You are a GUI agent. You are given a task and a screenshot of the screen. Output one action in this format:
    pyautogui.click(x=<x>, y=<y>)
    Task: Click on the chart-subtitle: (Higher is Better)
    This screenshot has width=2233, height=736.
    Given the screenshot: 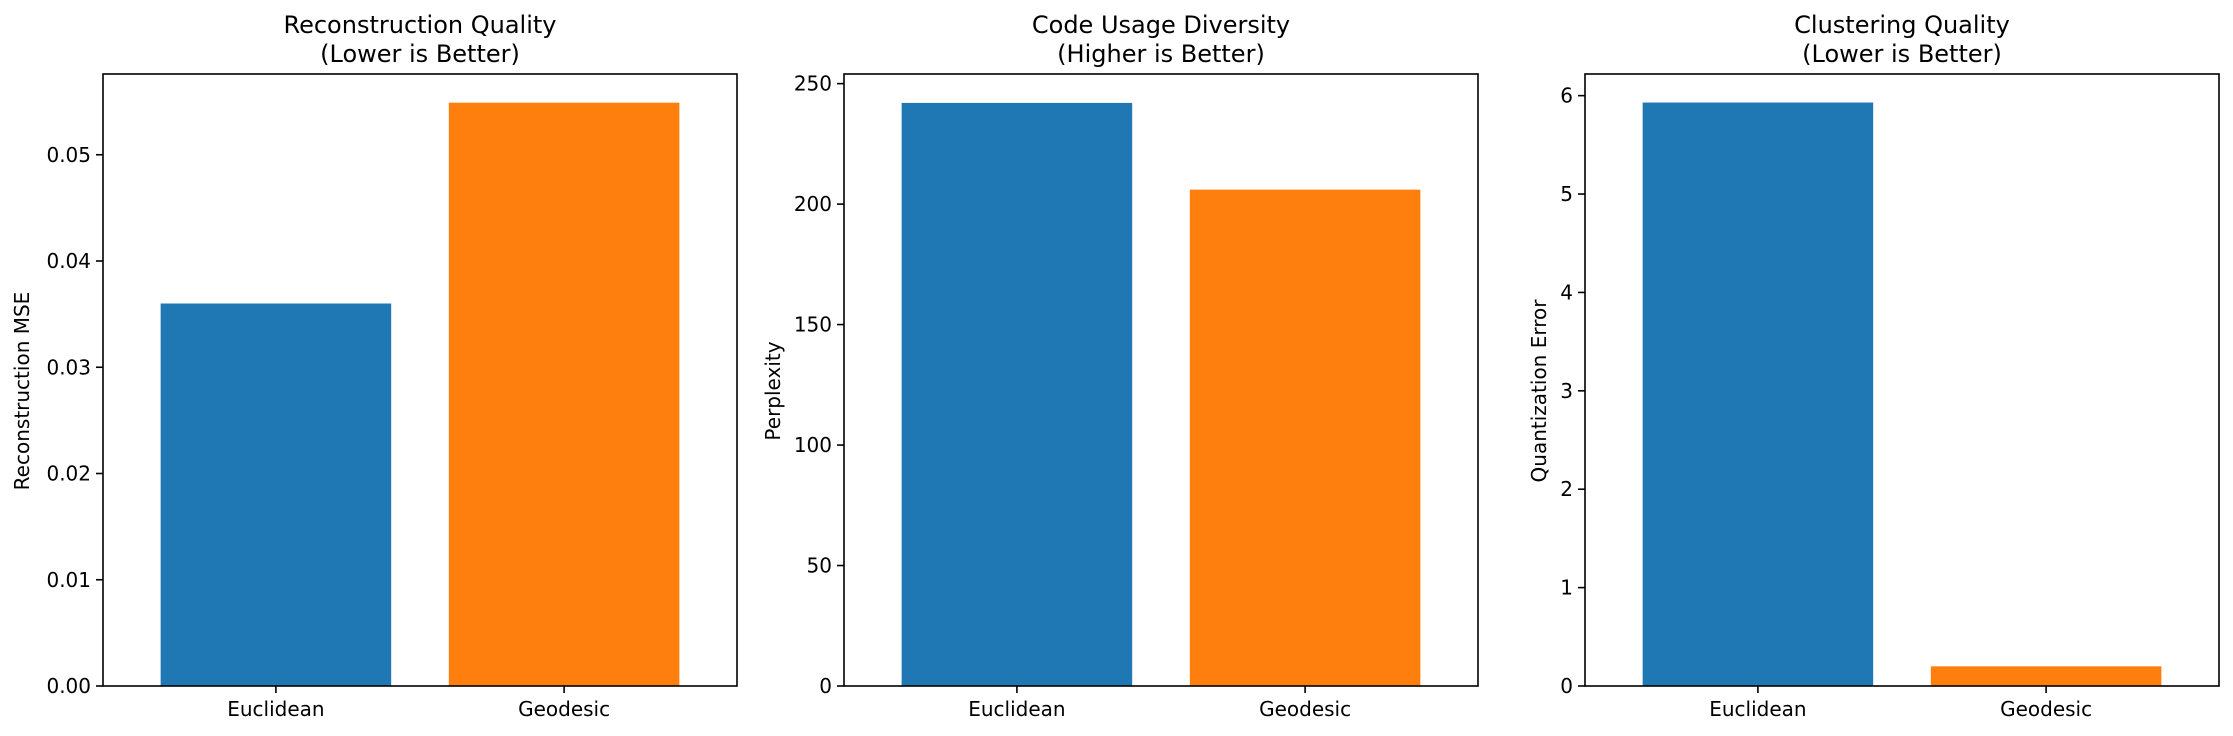 What is the action you would take?
    pyautogui.click(x=1161, y=54)
    